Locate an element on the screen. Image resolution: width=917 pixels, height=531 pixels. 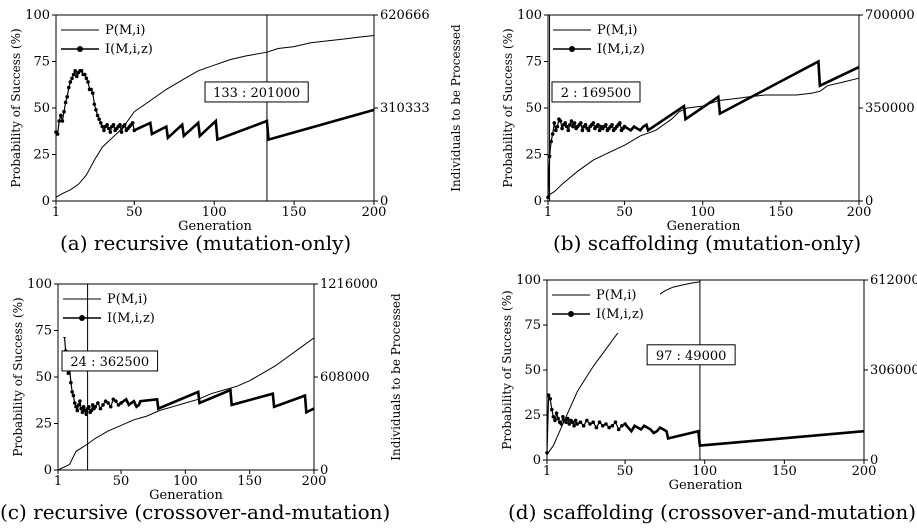
legend-box is located at coordinates (605, 42).